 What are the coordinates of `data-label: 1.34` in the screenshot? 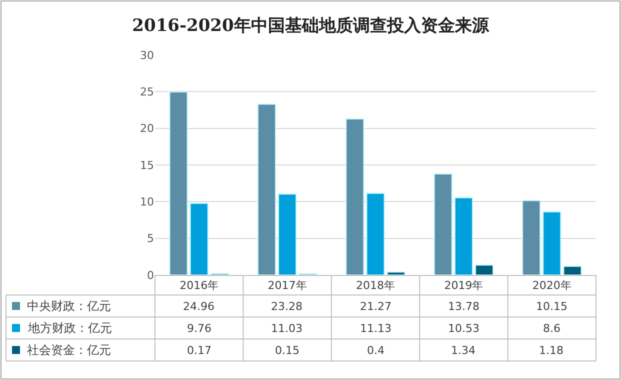 It's located at (463, 350).